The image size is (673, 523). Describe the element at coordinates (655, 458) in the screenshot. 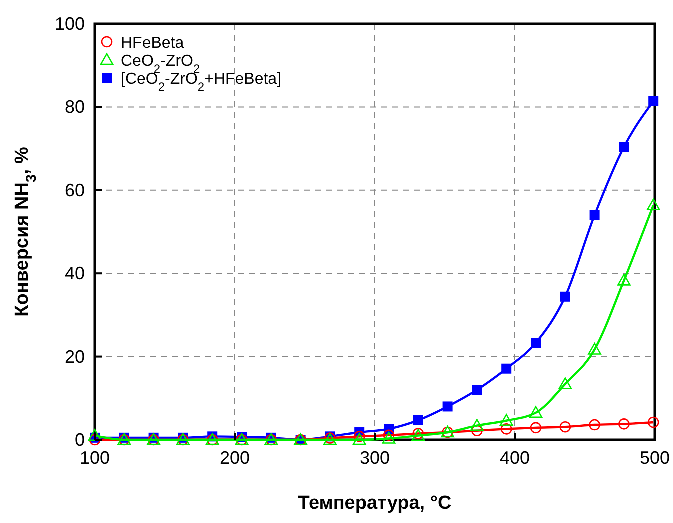

I see `x-tick-label: 500` at that location.